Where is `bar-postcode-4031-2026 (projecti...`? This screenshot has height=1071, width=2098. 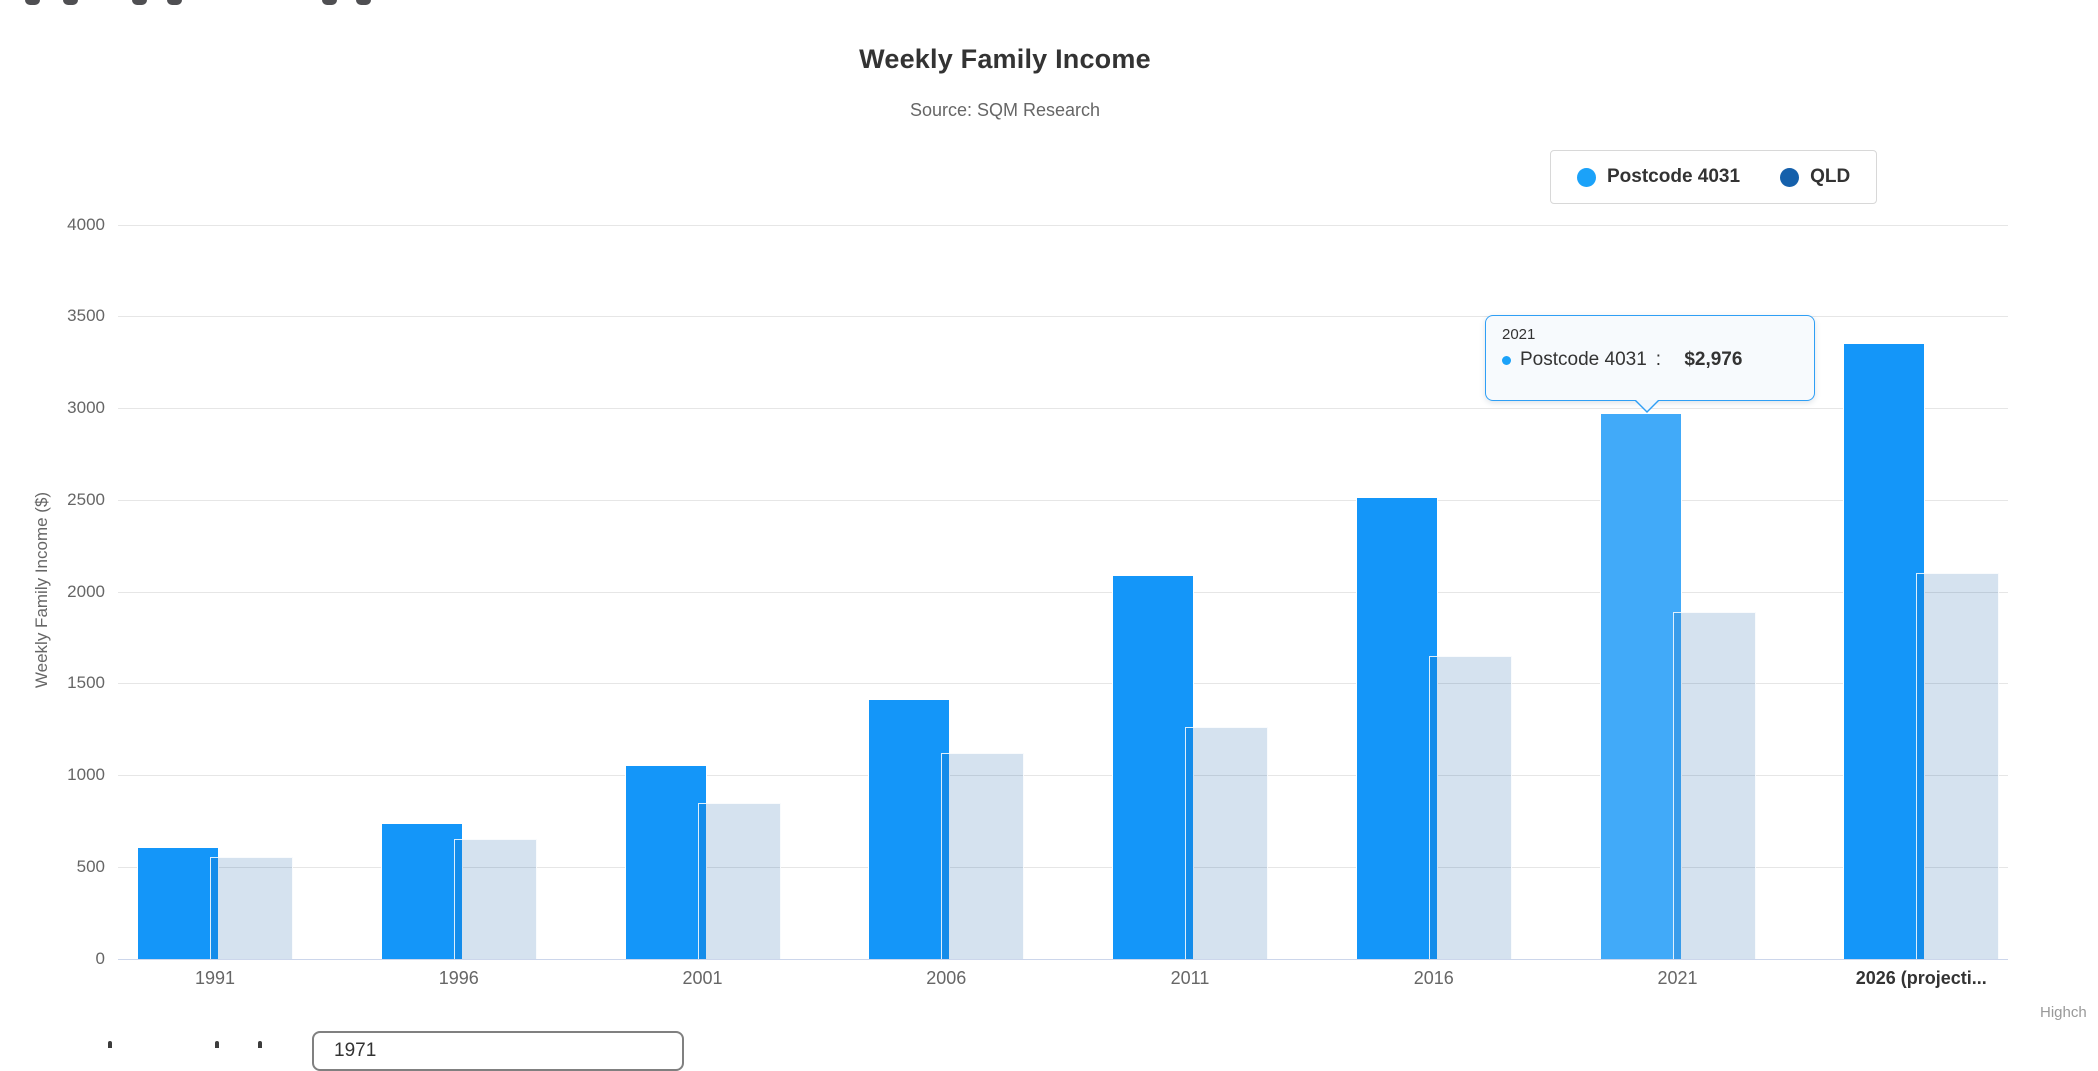
bar-postcode-4031-2026 (projecti... is located at coordinates (1884, 650).